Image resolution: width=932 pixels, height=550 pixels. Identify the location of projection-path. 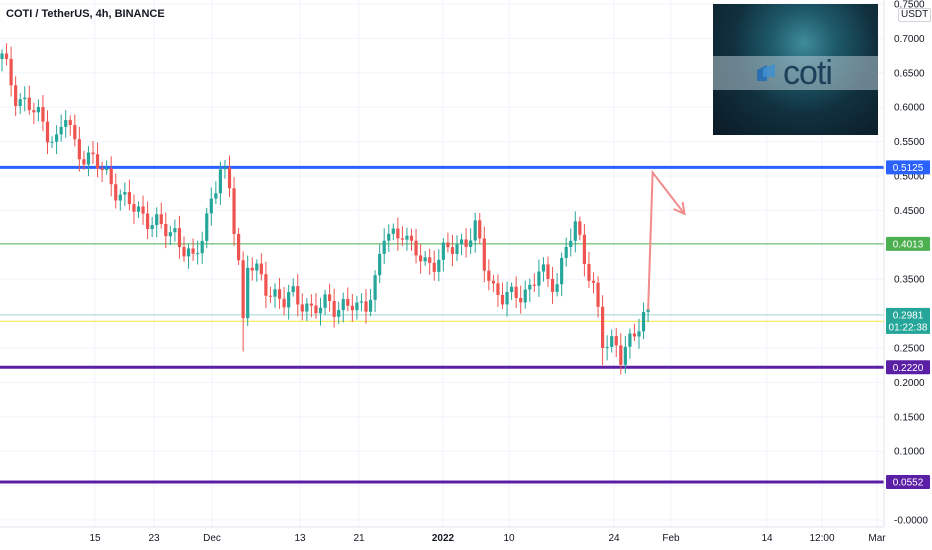
(666, 240).